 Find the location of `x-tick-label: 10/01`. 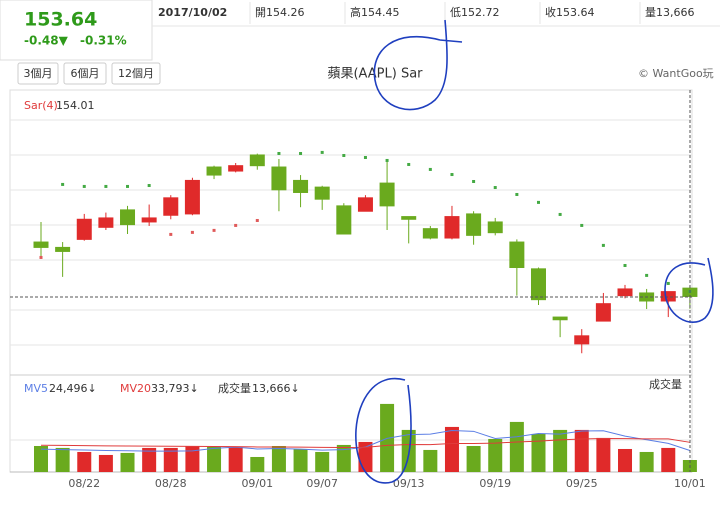

x-tick-label: 10/01 is located at coordinates (690, 483).